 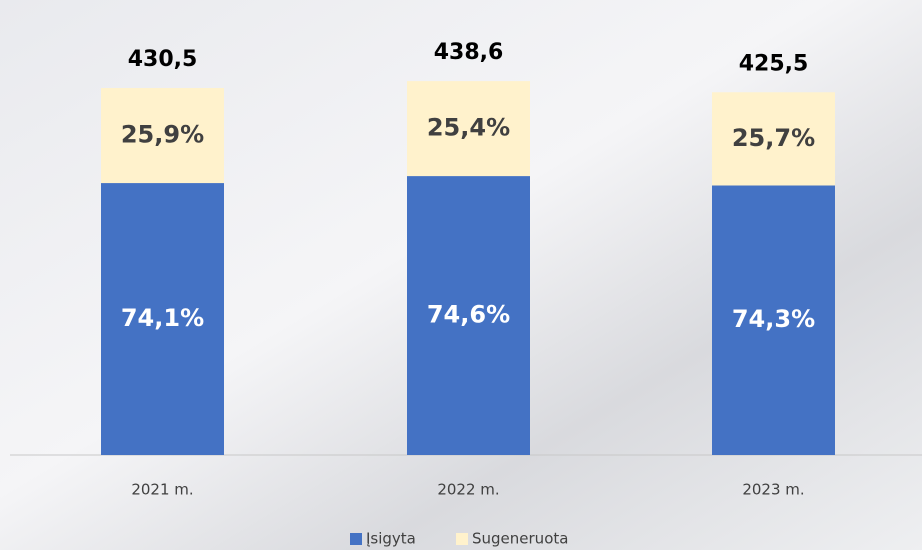 What do you see at coordinates (520, 539) in the screenshot?
I see `legend-label: Sugeneruota` at bounding box center [520, 539].